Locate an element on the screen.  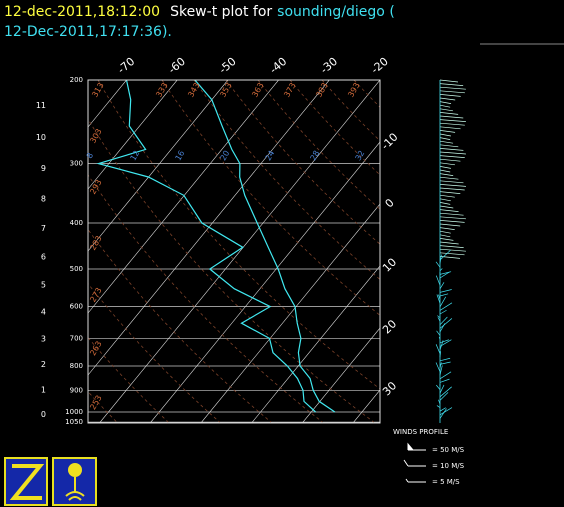
temperature-label-top: -60 is located at coordinates (177, 66).